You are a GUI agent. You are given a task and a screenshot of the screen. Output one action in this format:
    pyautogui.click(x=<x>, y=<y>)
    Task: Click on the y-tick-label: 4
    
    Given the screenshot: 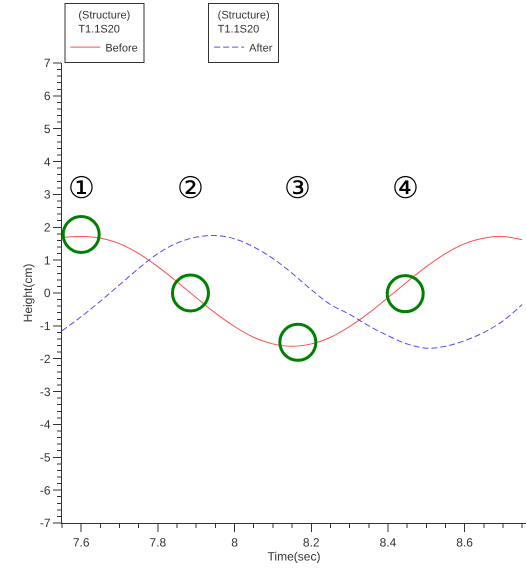 What is the action you would take?
    pyautogui.click(x=47, y=161)
    